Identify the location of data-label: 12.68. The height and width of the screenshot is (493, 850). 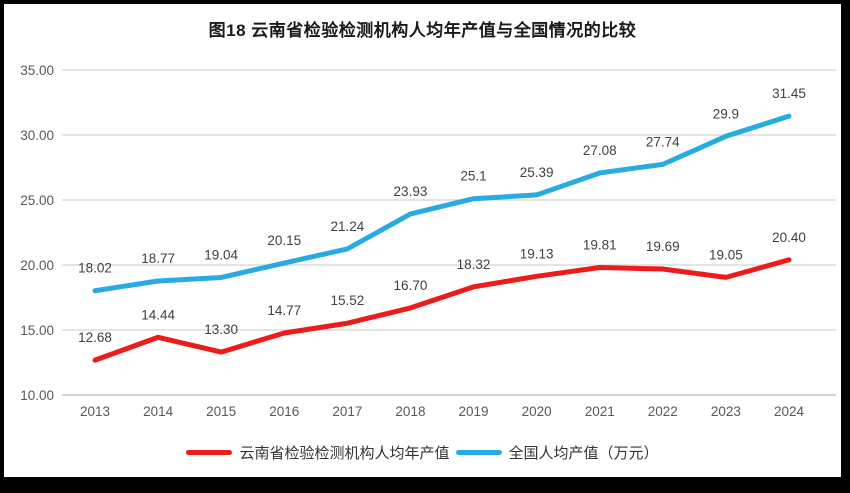
(95, 337).